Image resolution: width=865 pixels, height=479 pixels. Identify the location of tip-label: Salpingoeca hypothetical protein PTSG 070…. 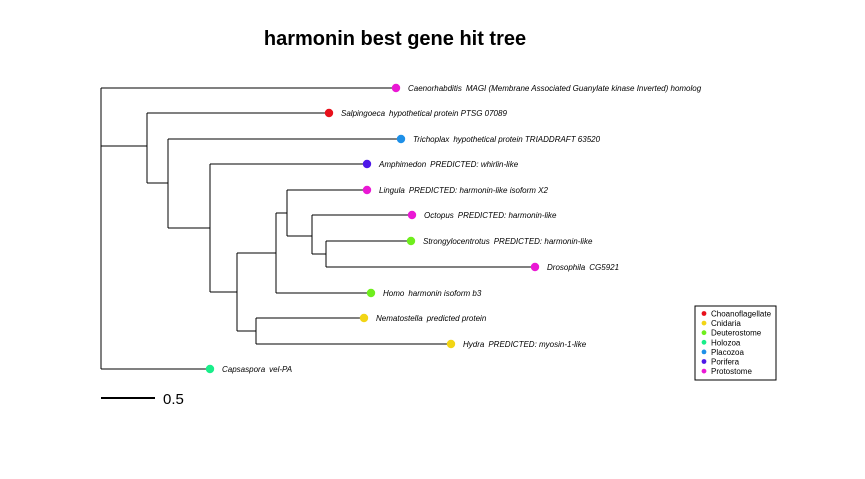
(424, 113).